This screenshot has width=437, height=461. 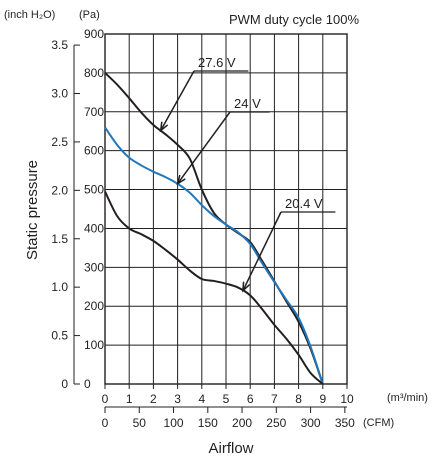 What do you see at coordinates (89, 15) in the screenshot?
I see `y-unit-primary: (Pa)` at bounding box center [89, 15].